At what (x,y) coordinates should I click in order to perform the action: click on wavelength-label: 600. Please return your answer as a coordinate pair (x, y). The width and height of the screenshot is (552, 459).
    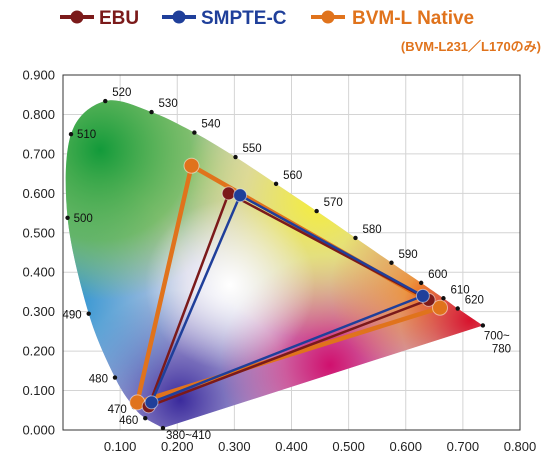
    Looking at the image, I should click on (437, 275).